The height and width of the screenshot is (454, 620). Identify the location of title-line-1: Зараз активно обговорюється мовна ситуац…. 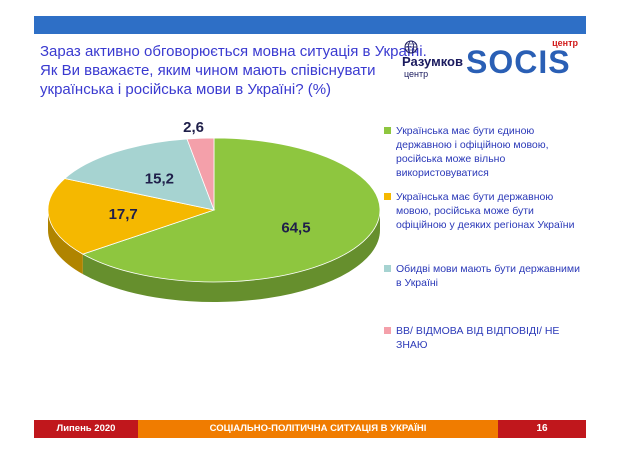
(233, 51).